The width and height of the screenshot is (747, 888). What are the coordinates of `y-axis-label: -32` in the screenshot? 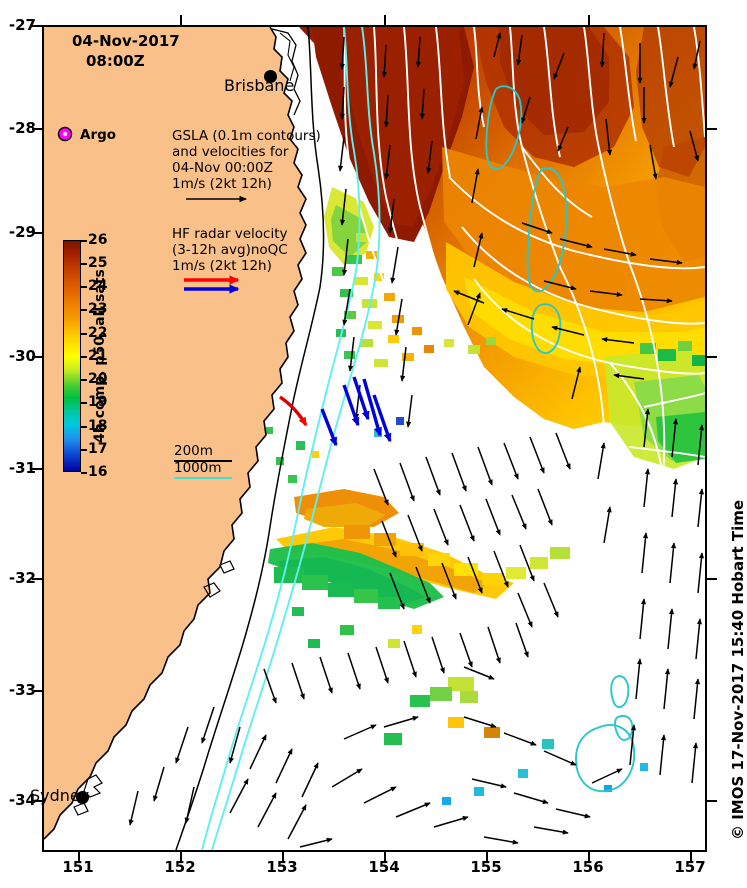 It's located at (22, 578).